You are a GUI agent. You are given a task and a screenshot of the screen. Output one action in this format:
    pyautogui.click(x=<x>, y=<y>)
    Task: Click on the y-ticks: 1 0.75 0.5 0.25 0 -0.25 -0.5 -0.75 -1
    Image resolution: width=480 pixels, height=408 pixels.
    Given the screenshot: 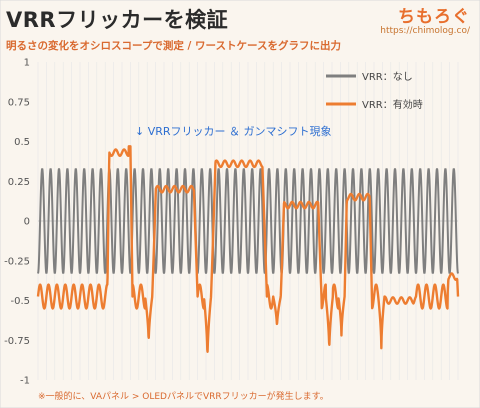 What is the action you would take?
    pyautogui.click(x=17, y=222)
    